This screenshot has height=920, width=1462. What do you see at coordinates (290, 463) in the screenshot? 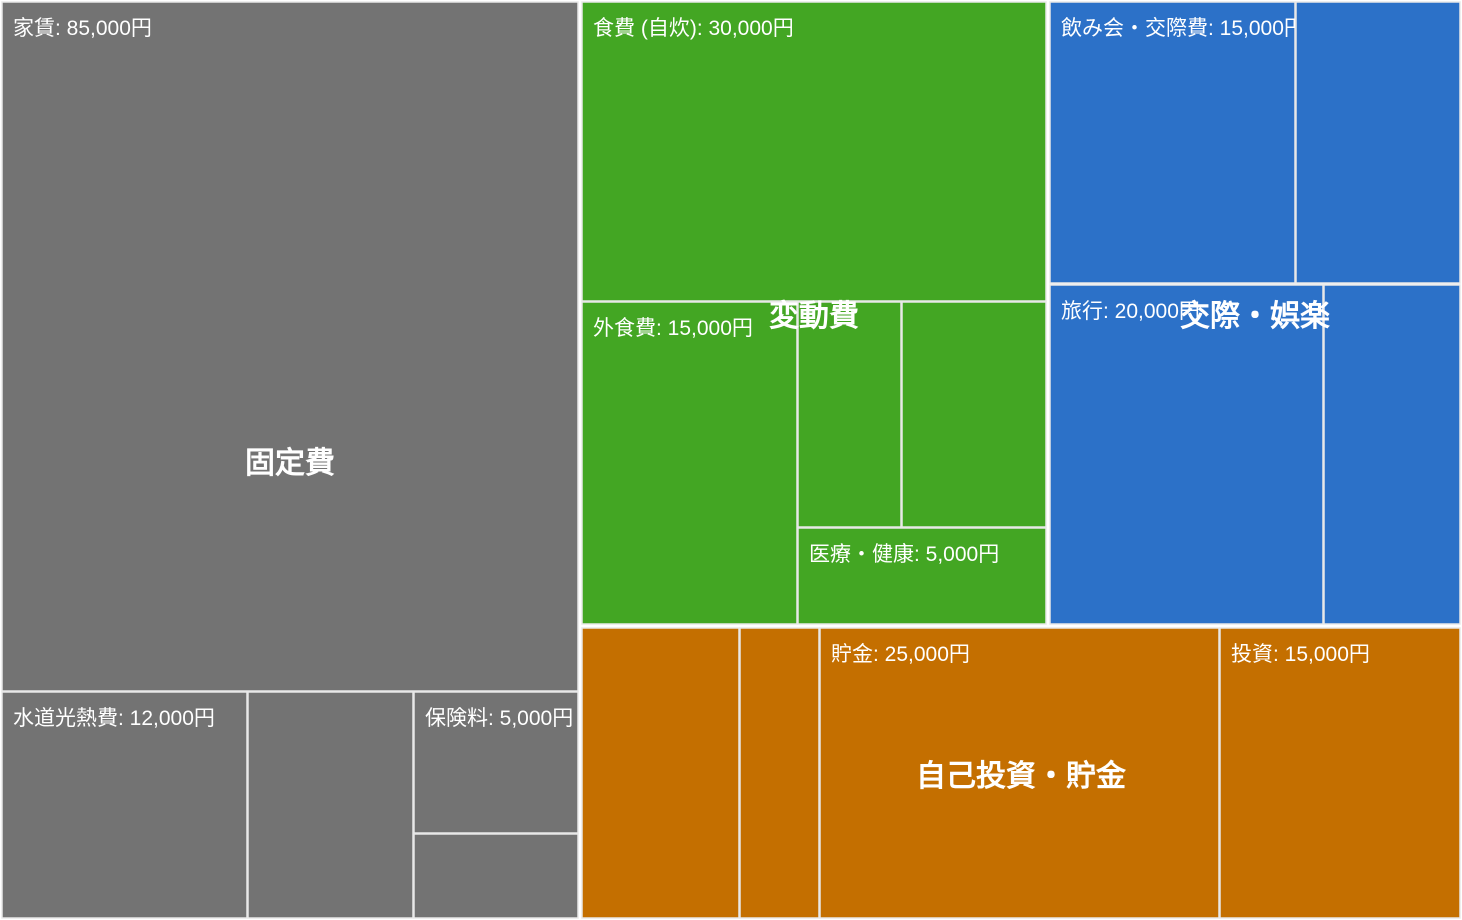
I see `treemap-group-label: 固定費` at bounding box center [290, 463].